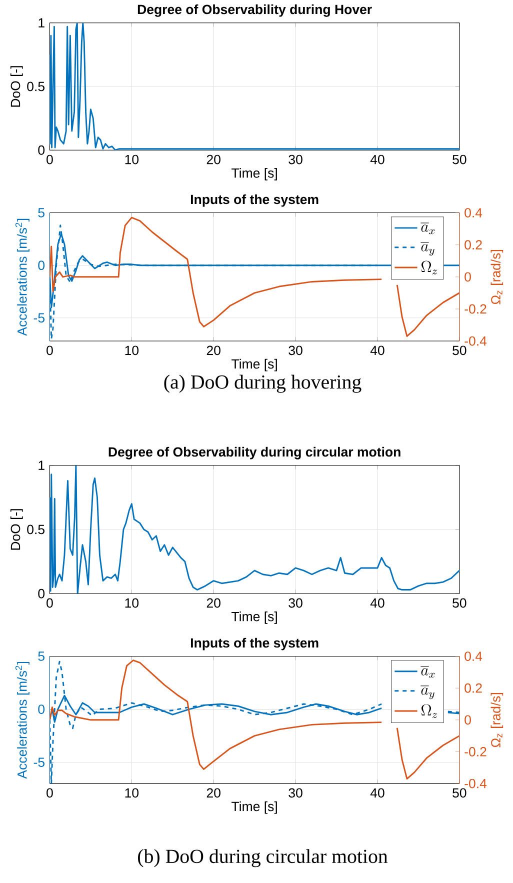  Describe the element at coordinates (254, 453) in the screenshot. I see `chart-title: Degree of Observability during circular motion` at that location.